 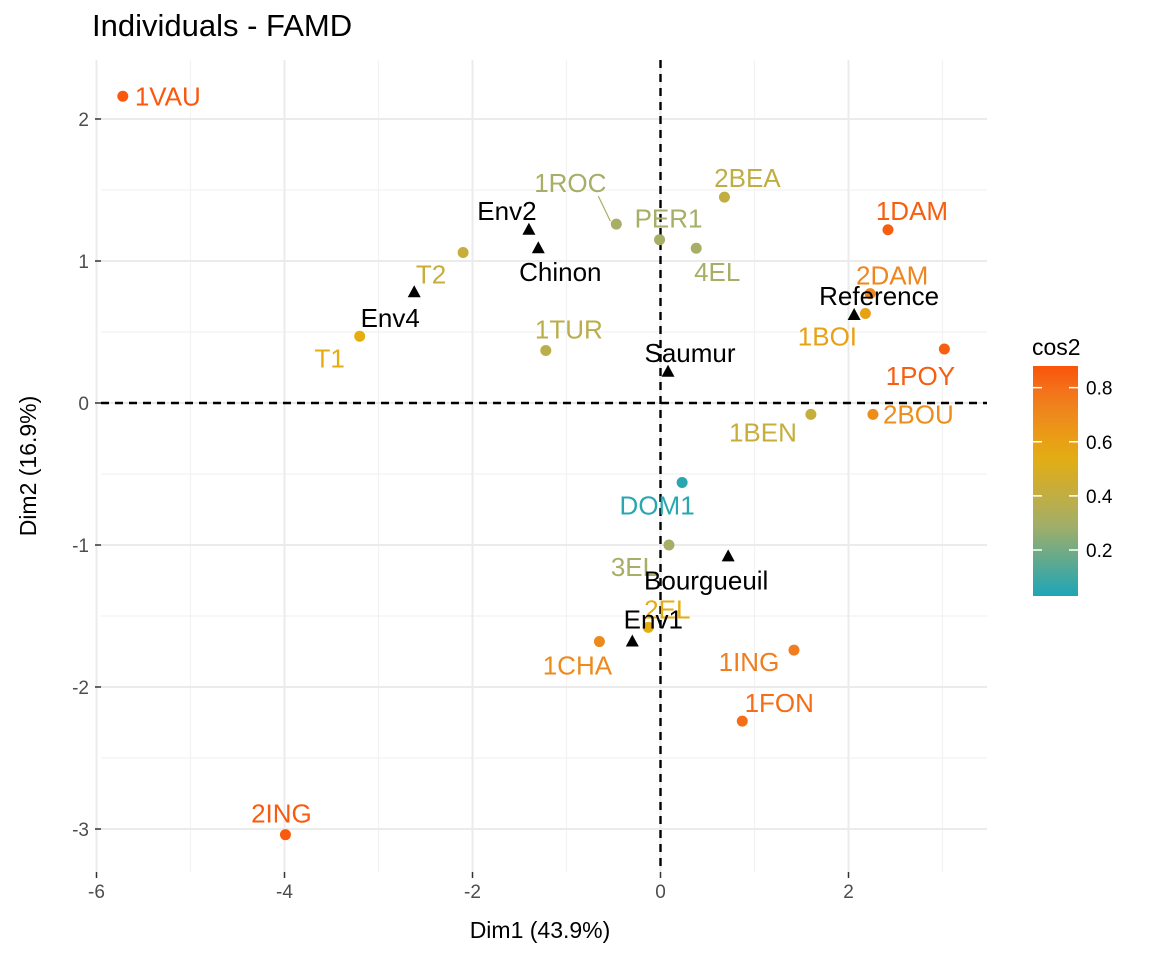 I want to click on individual-label: 1ING, so click(x=749, y=662).